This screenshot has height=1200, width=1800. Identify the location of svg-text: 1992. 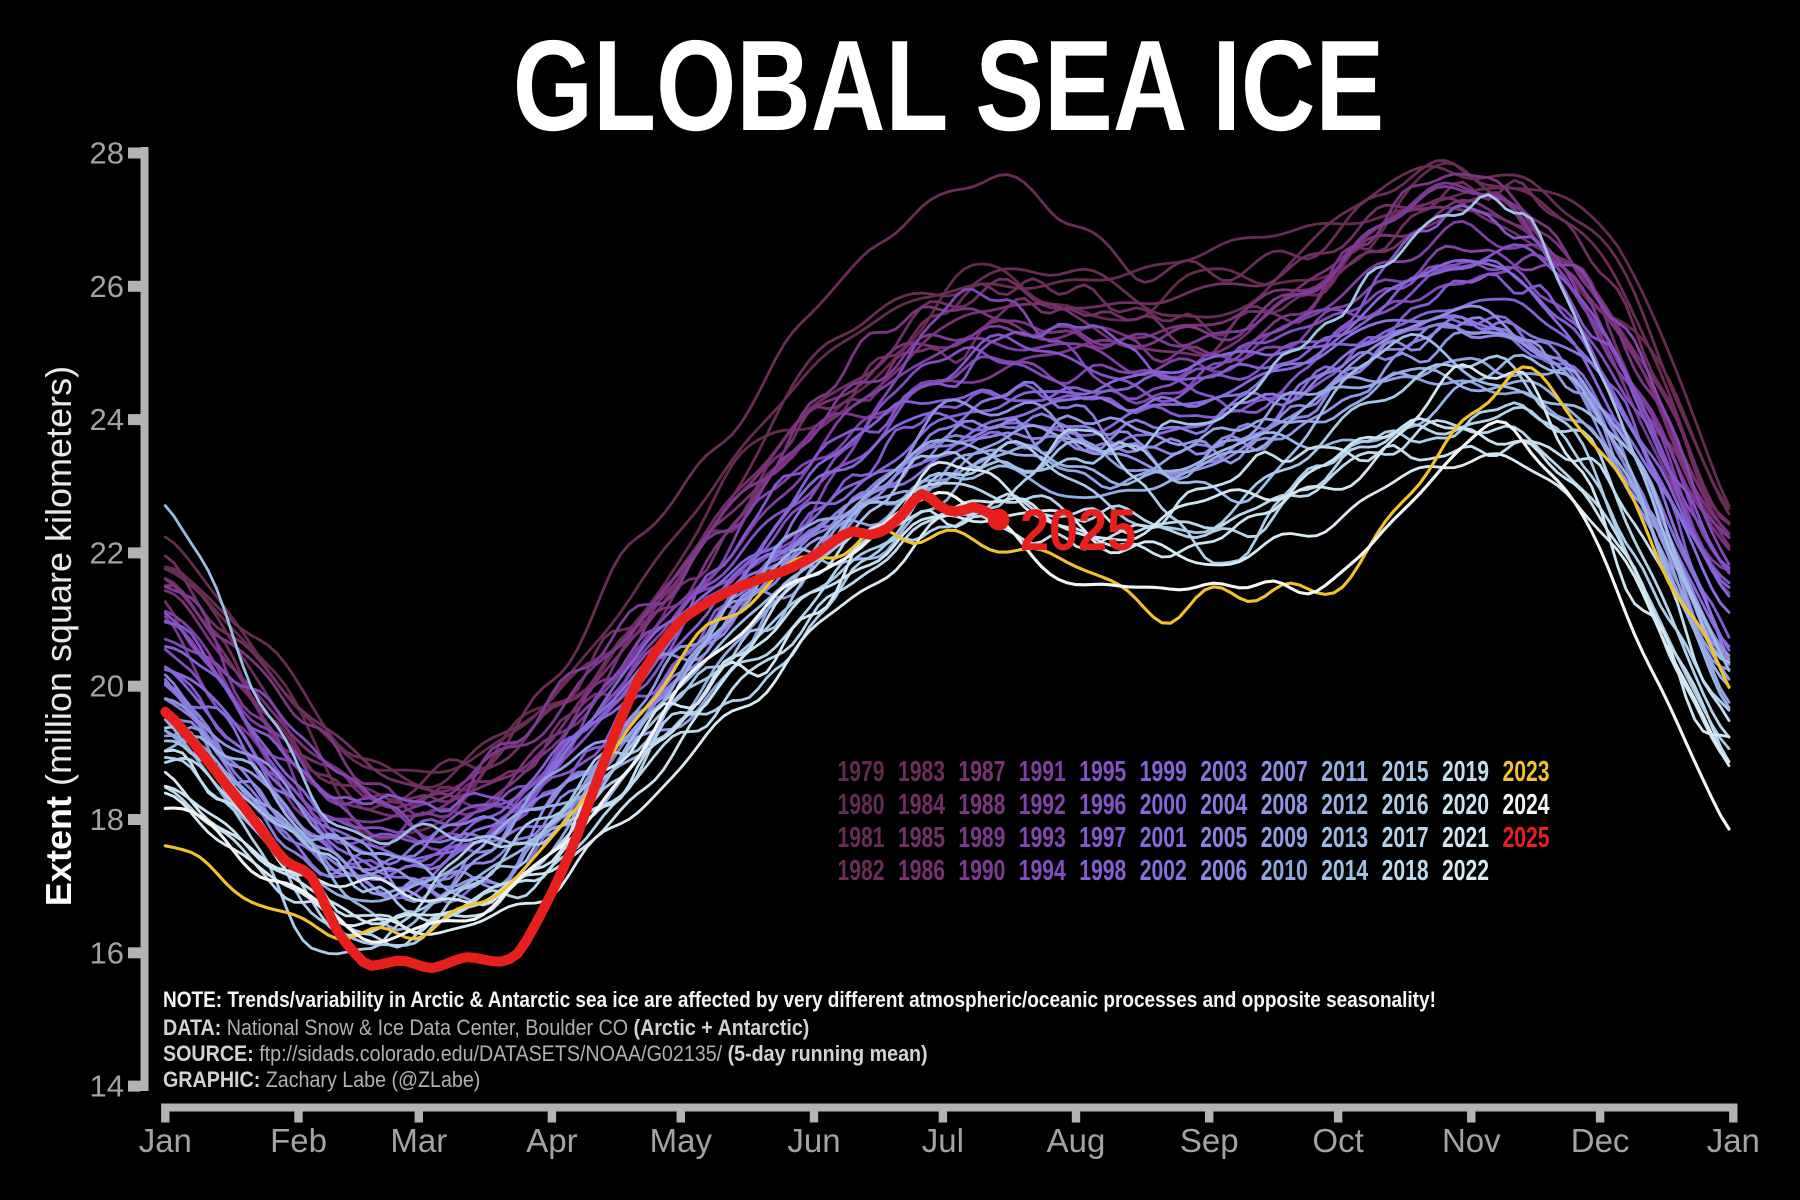
(1042, 805).